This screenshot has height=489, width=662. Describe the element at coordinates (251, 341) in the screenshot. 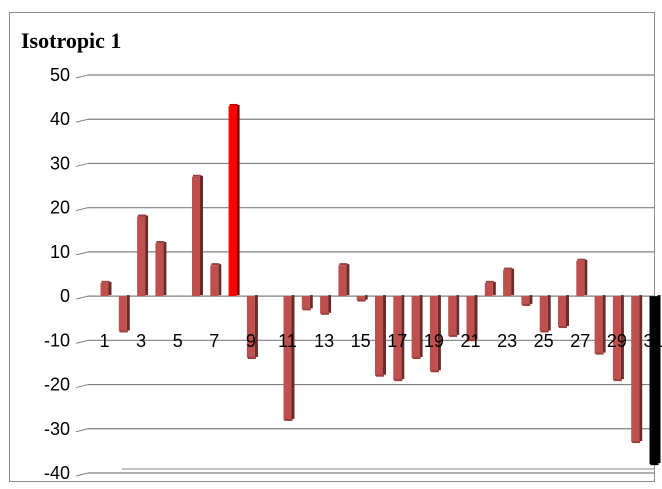

I see `x-tick-label: 9` at that location.